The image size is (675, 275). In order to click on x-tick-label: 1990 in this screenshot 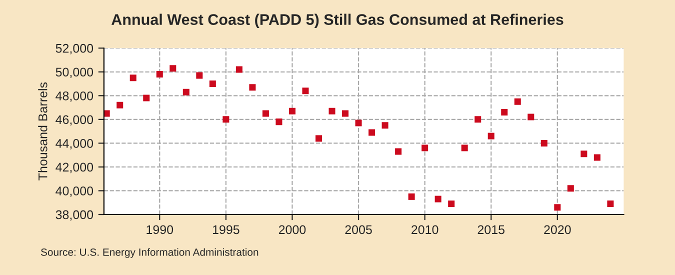, I will do `click(160, 229)`.